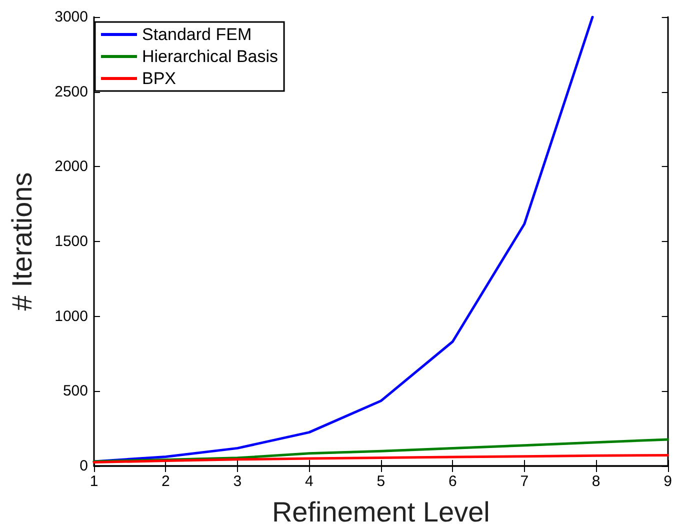 This screenshot has height=531, width=675. What do you see at coordinates (71, 316) in the screenshot?
I see `y-tick-label: 1000` at bounding box center [71, 316].